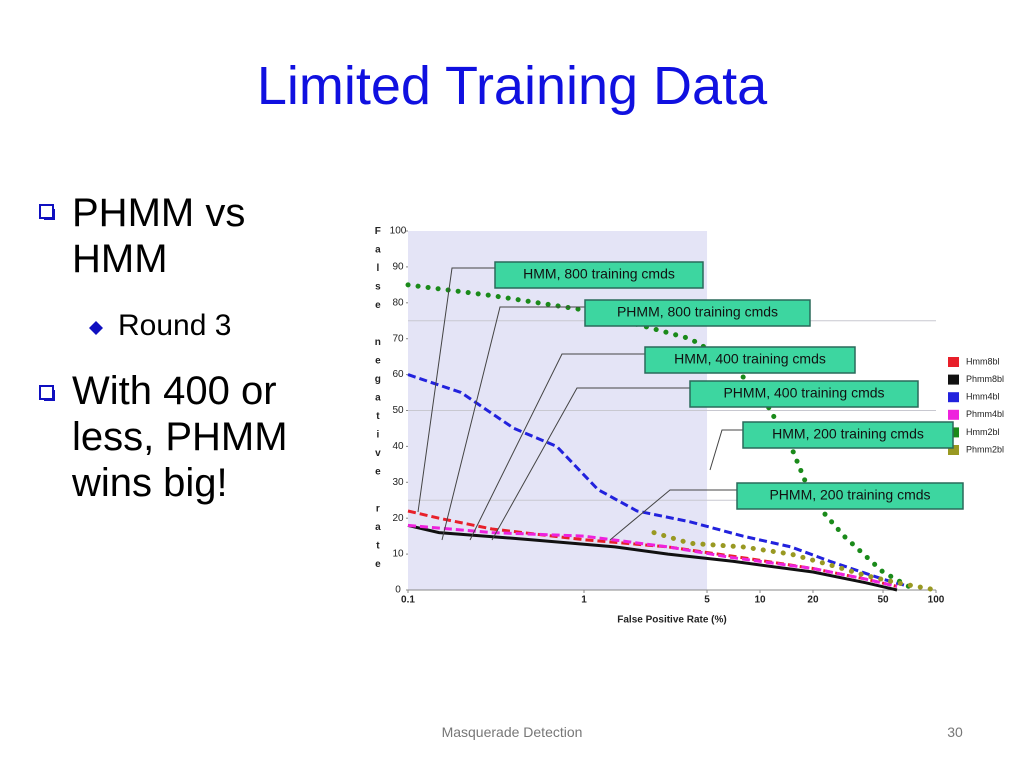 The width and height of the screenshot is (1024, 768). I want to click on legend-label: Phmm4bl, so click(985, 414).